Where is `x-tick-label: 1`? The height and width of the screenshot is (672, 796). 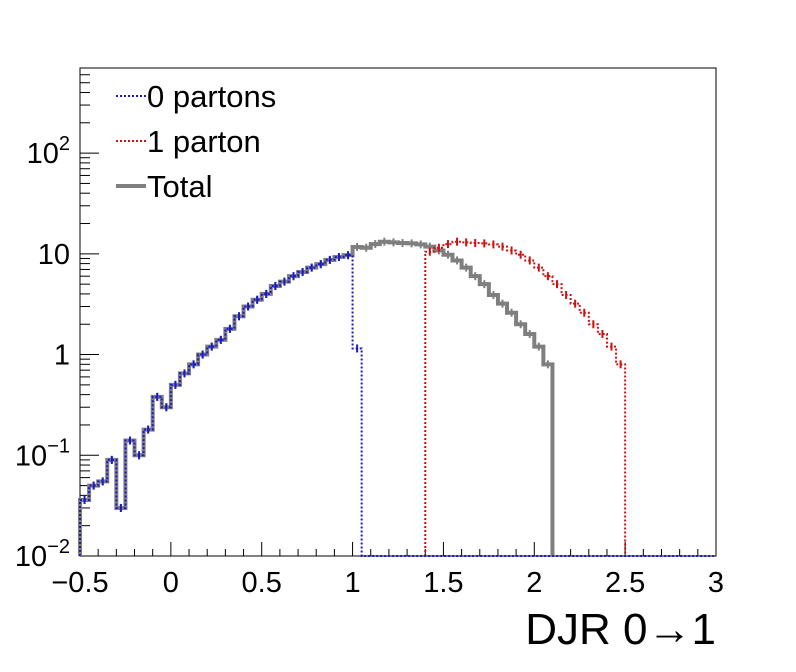
x-tick-label: 1 is located at coordinates (353, 583).